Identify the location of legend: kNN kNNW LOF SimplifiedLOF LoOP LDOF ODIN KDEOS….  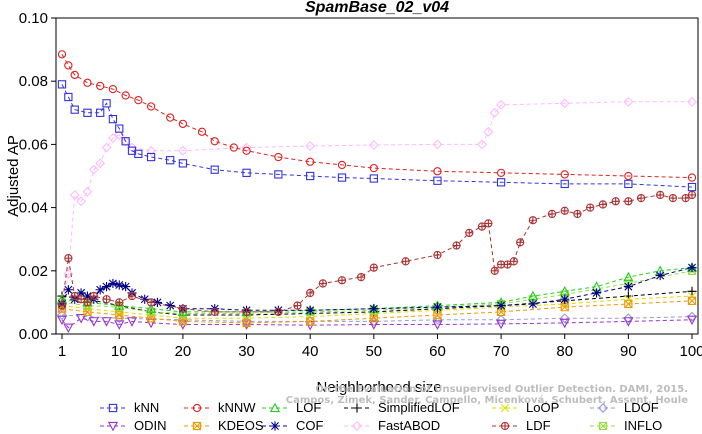
(381, 416).